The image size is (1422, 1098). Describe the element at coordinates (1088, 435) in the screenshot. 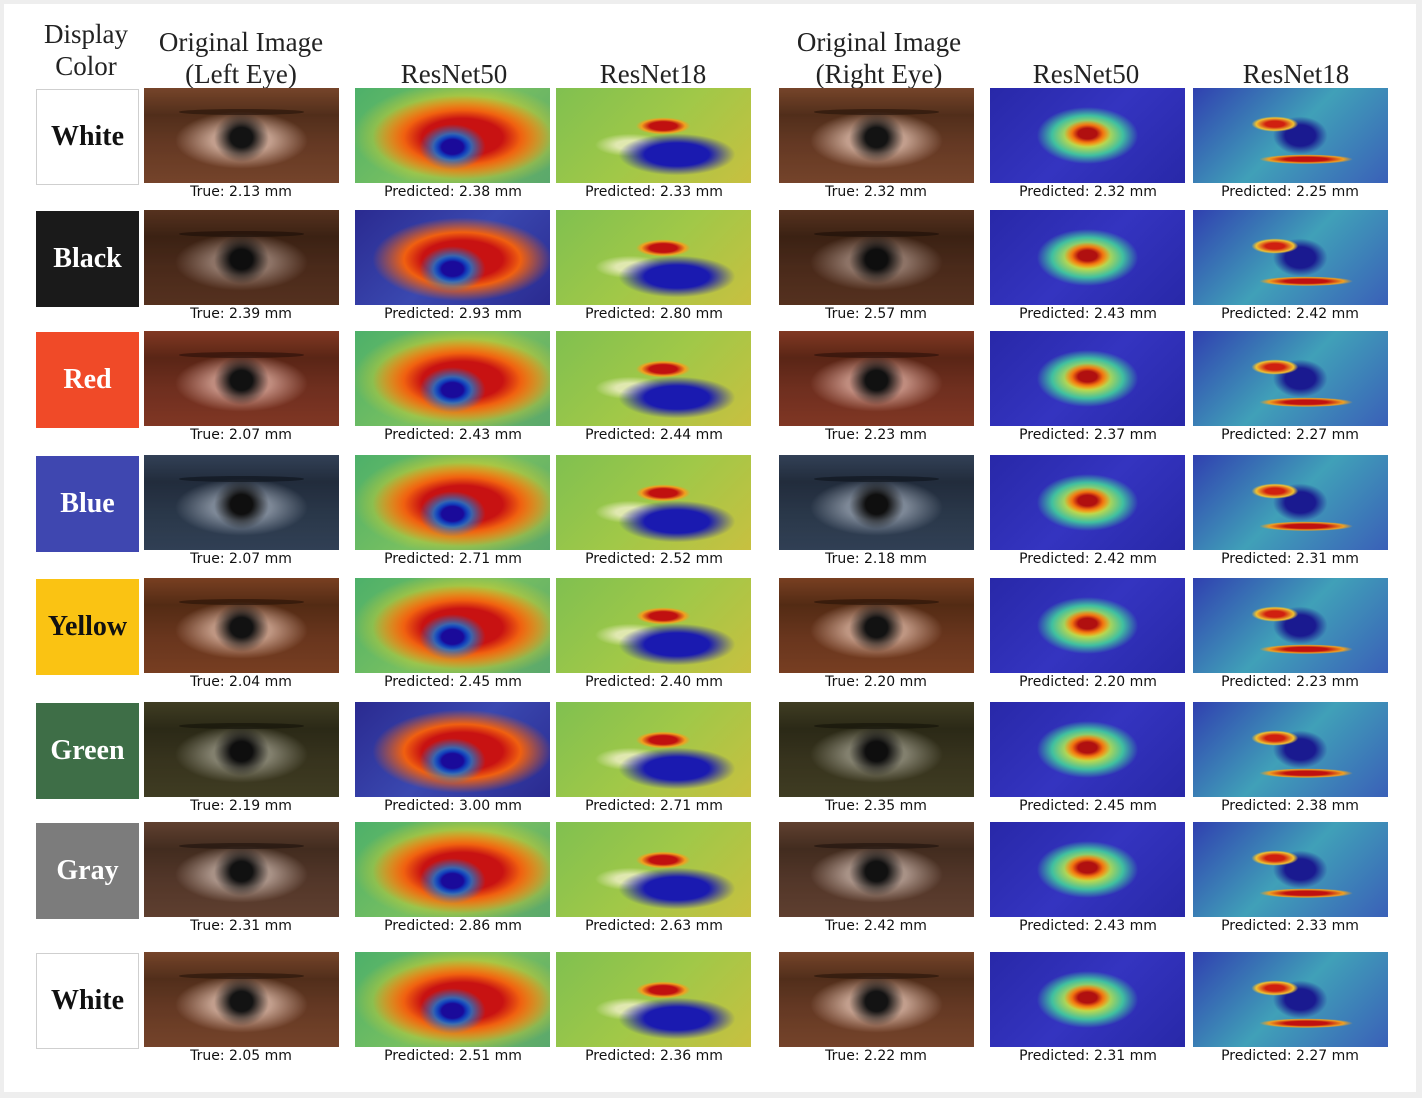

I see `resnet50-right-caption: Predicted: 2.37 mm` at that location.